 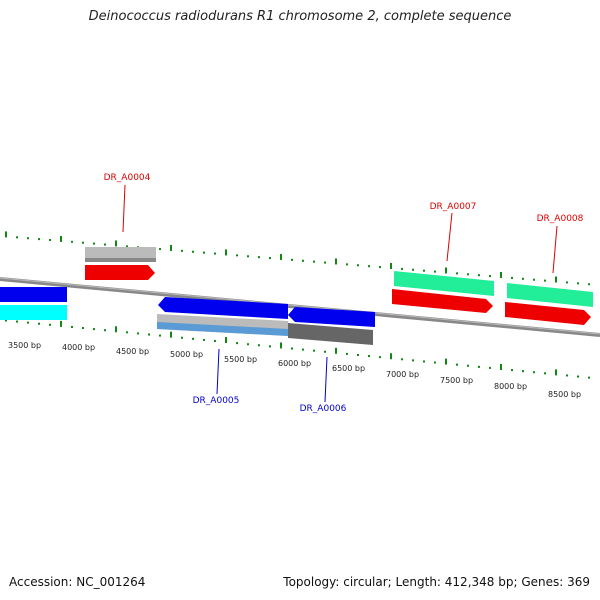 What do you see at coordinates (132, 351) in the screenshot?
I see `scale-label: 4500 bp` at bounding box center [132, 351].